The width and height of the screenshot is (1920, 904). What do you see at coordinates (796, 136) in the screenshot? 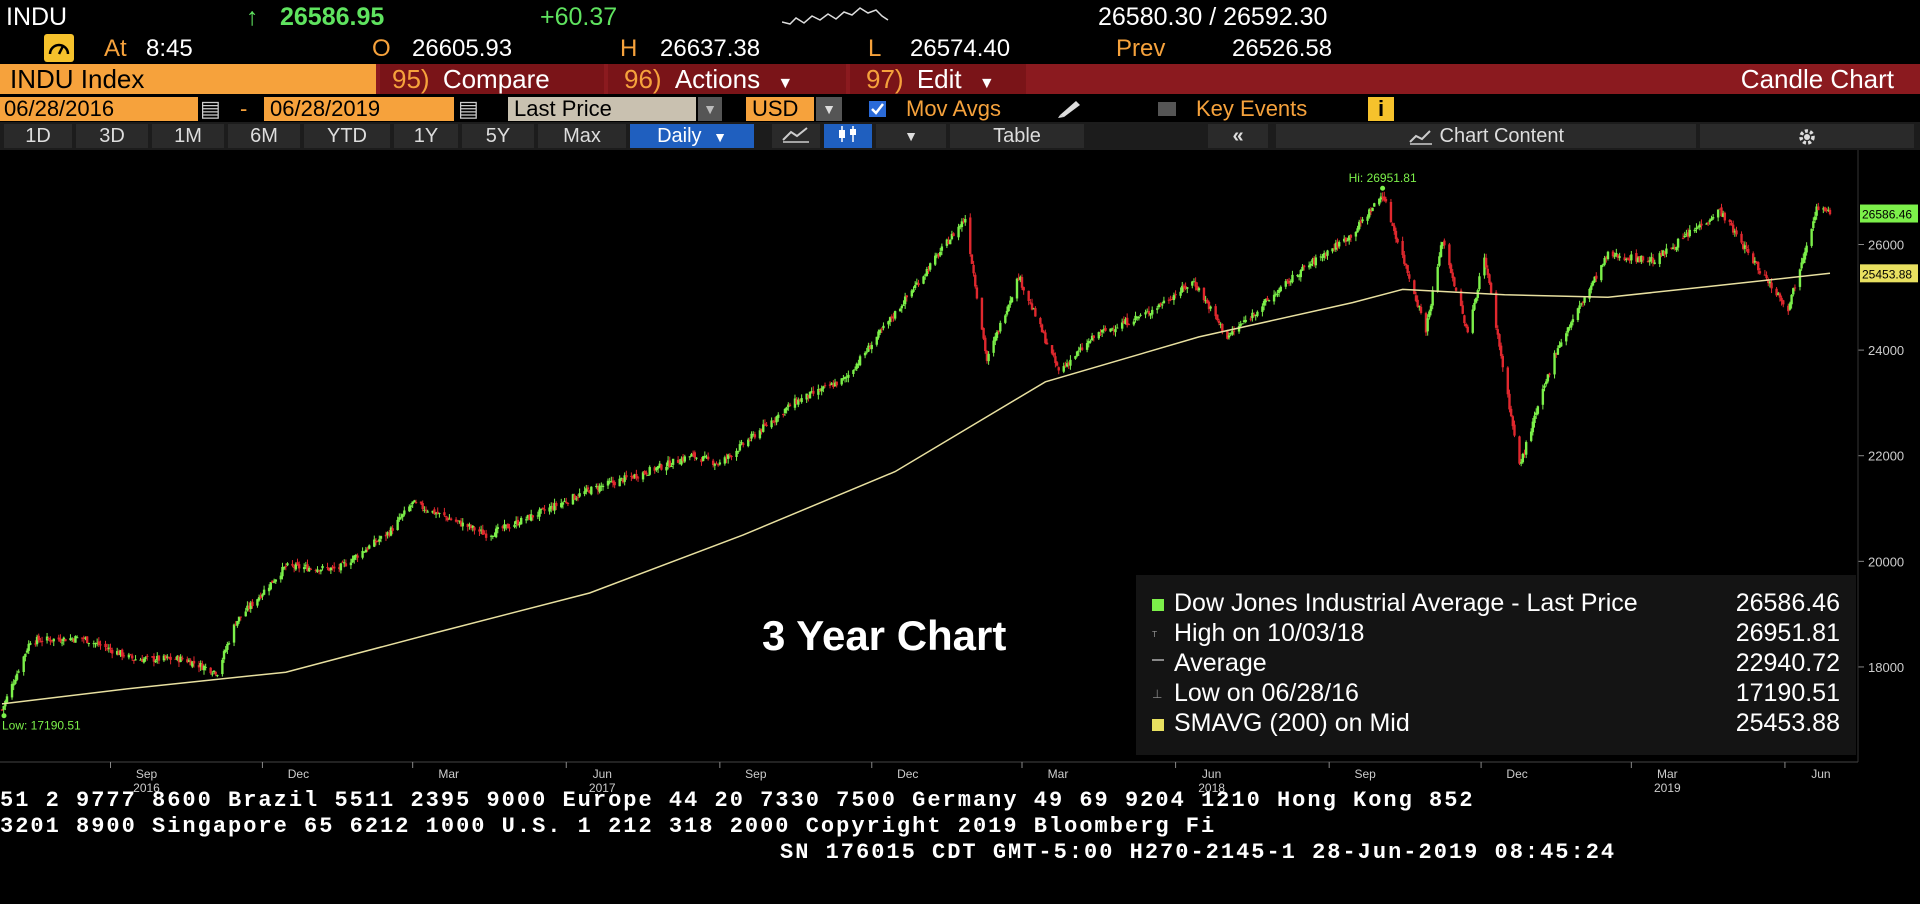
I see `line-chart-icon` at bounding box center [796, 136].